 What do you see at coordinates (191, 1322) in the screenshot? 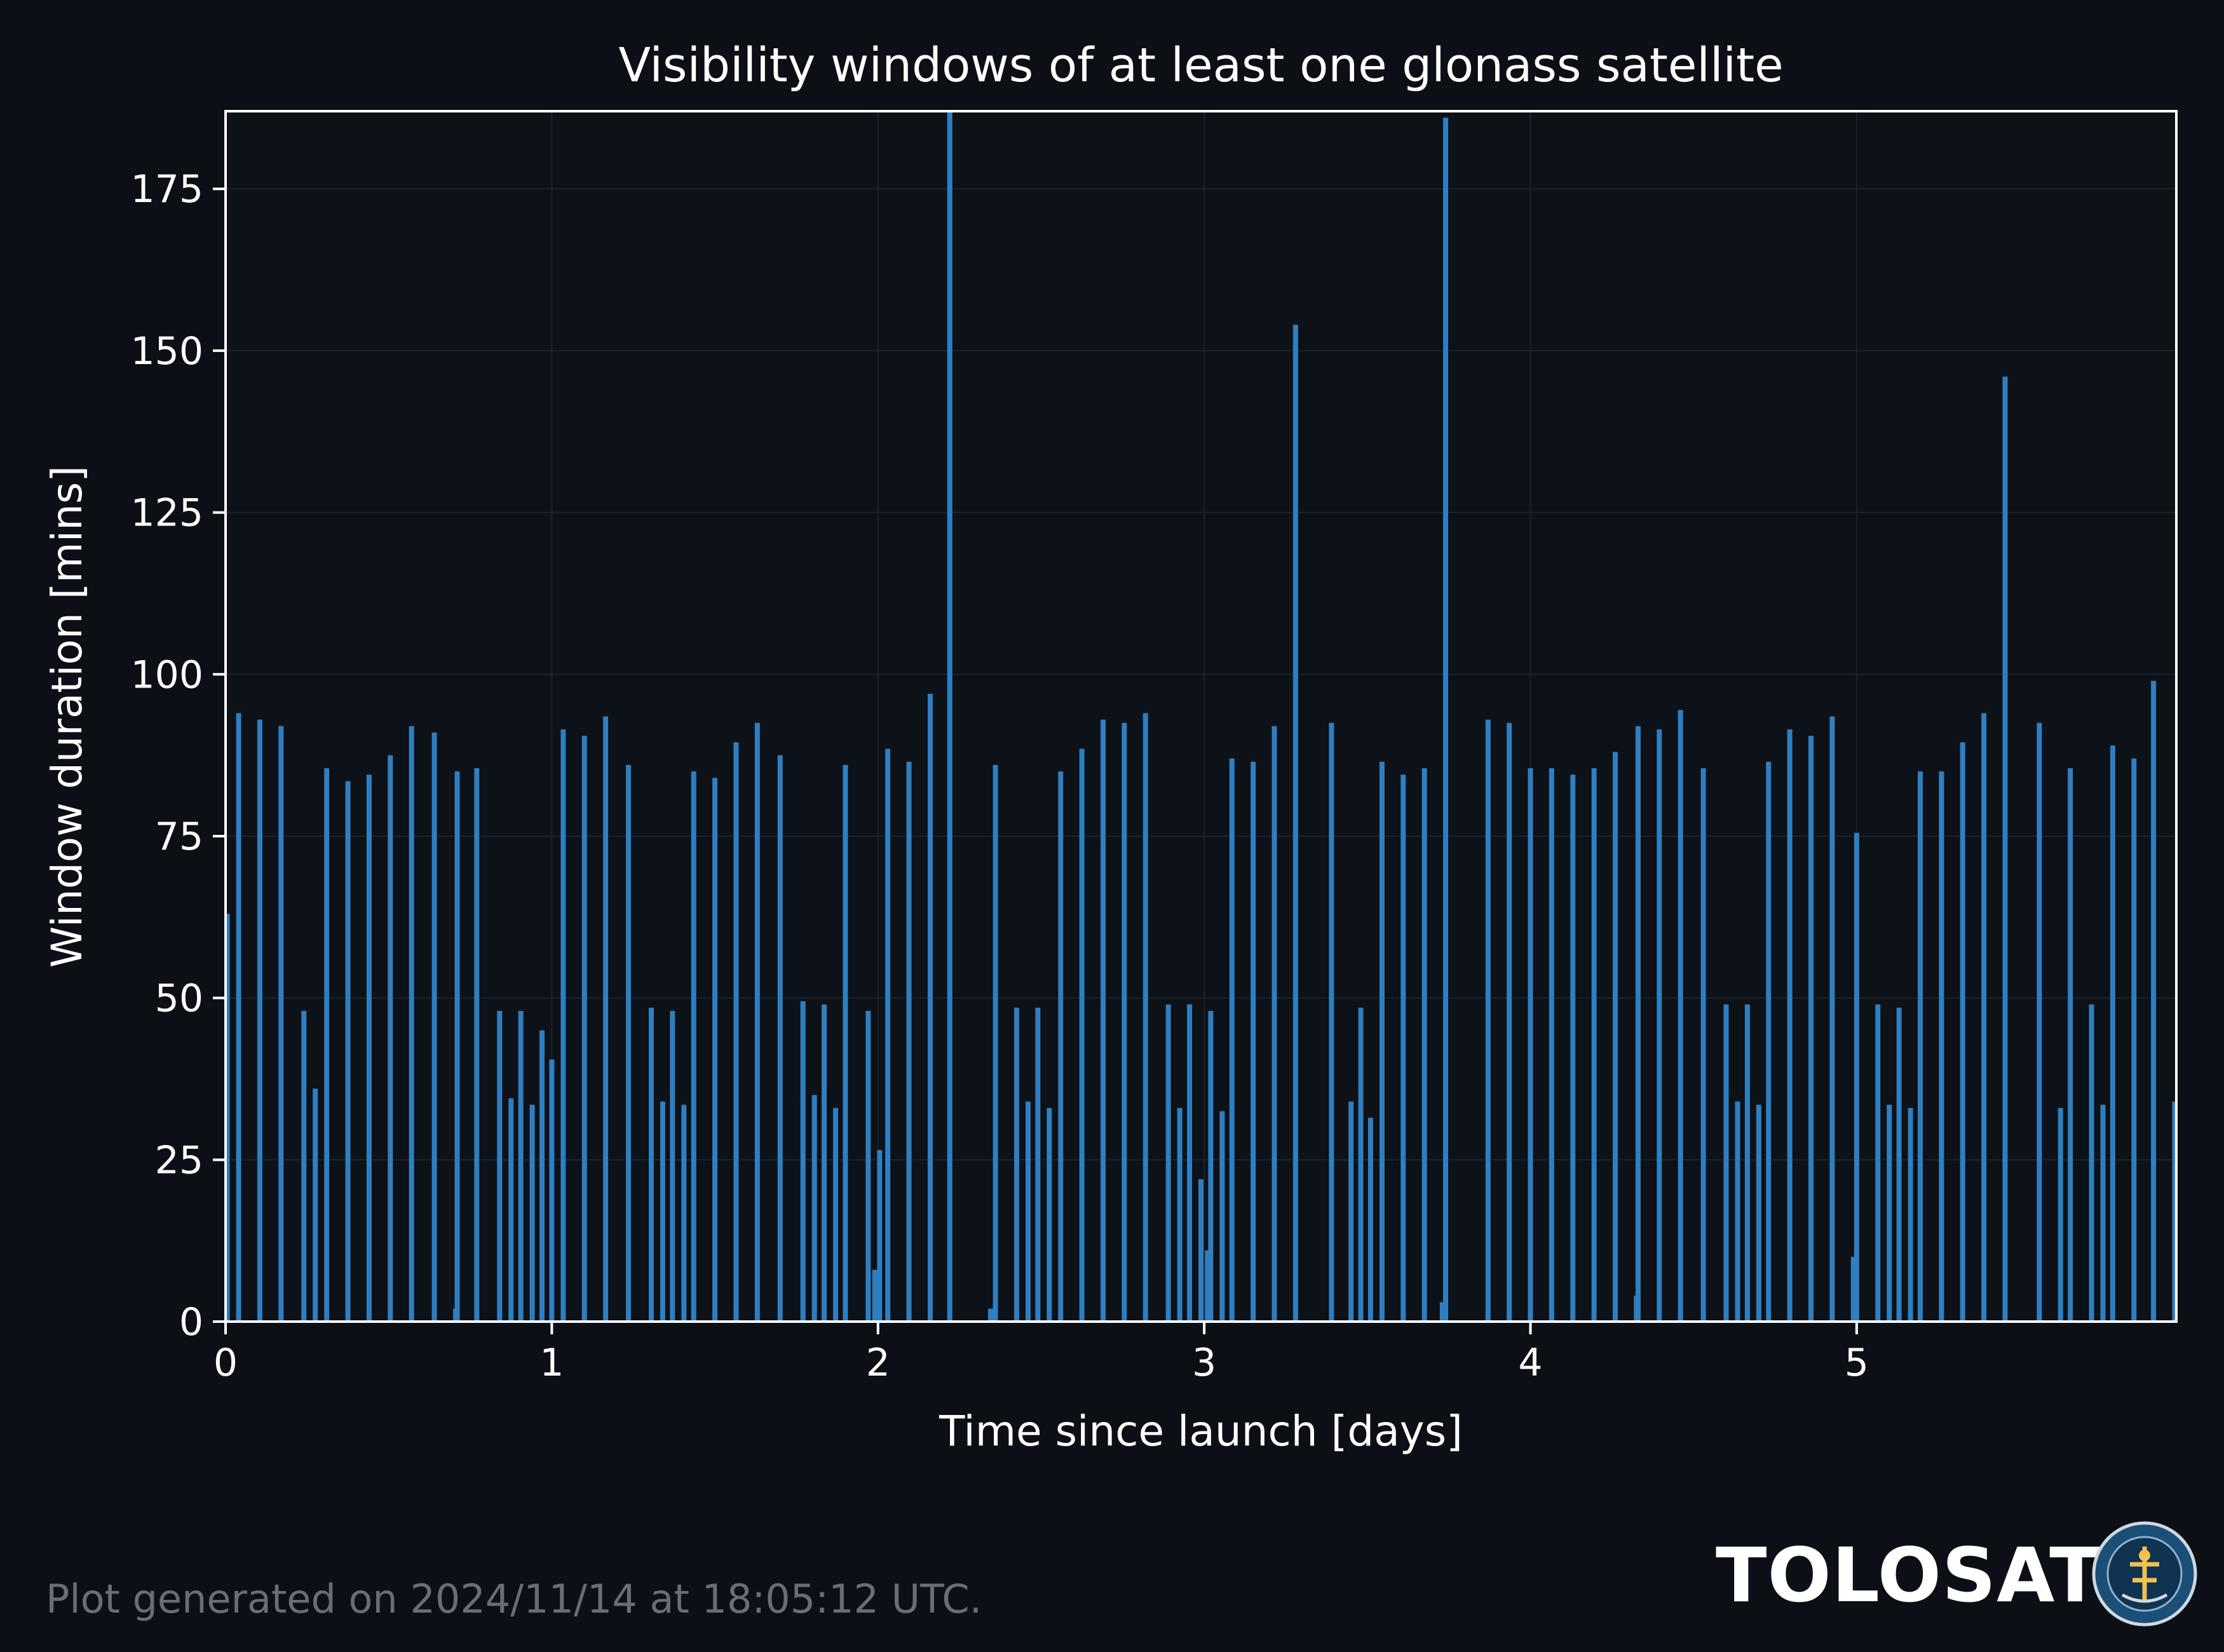
I see `y-tick-label: 0` at bounding box center [191, 1322].